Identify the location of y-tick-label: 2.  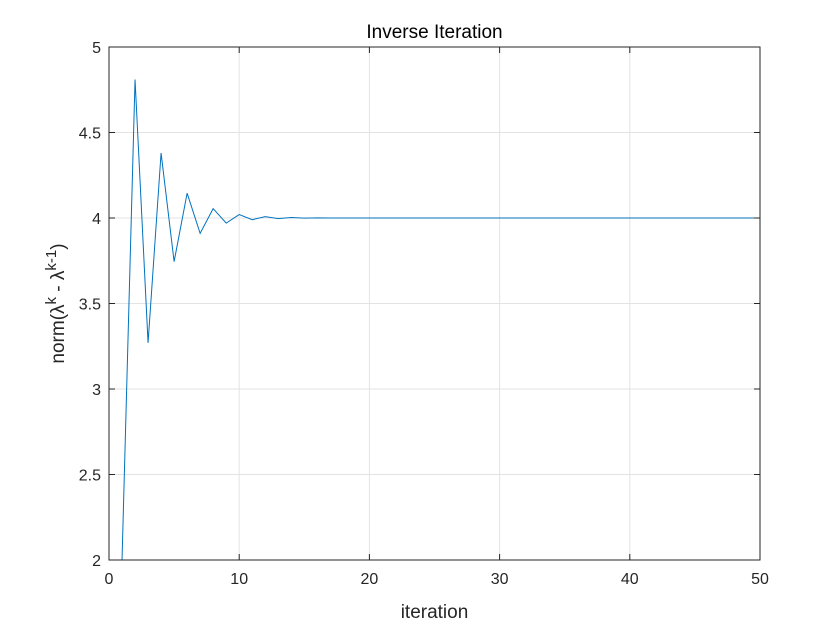
(96, 561).